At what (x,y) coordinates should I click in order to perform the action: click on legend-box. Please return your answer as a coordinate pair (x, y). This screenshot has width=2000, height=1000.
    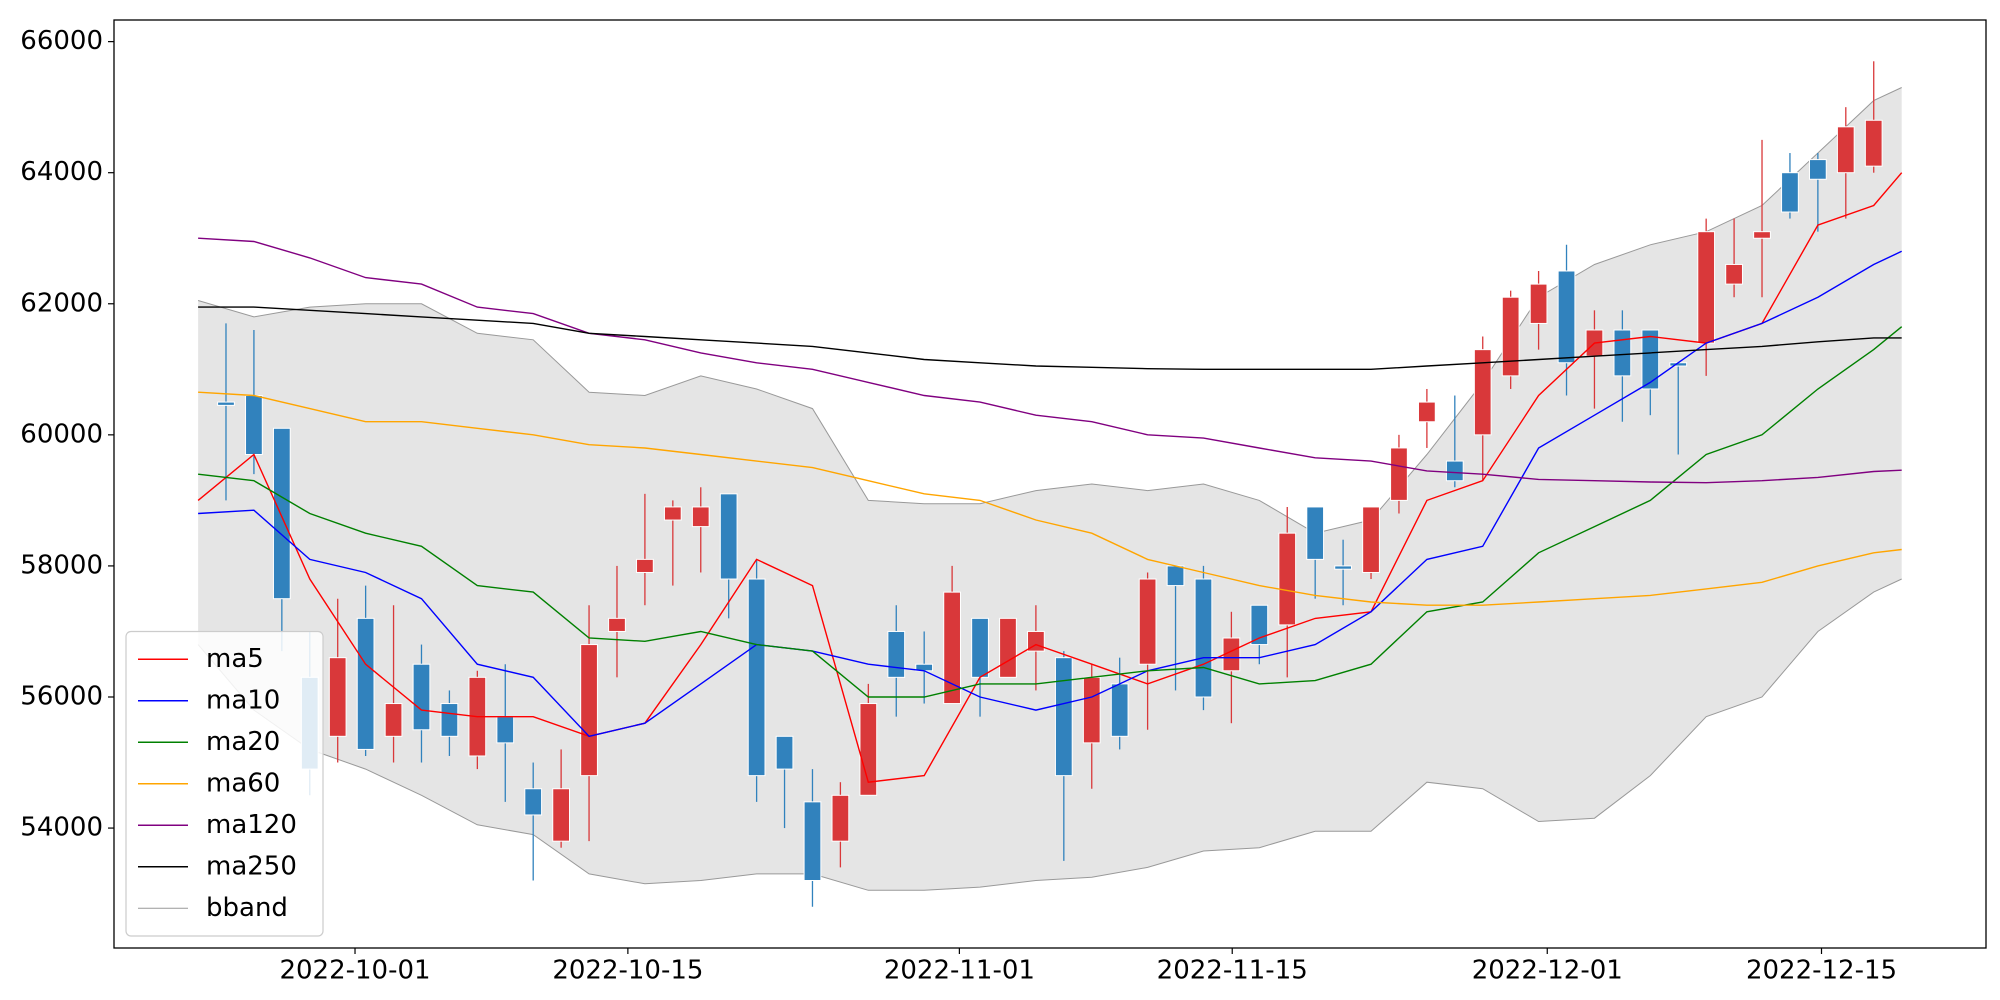
    Looking at the image, I should click on (224, 783).